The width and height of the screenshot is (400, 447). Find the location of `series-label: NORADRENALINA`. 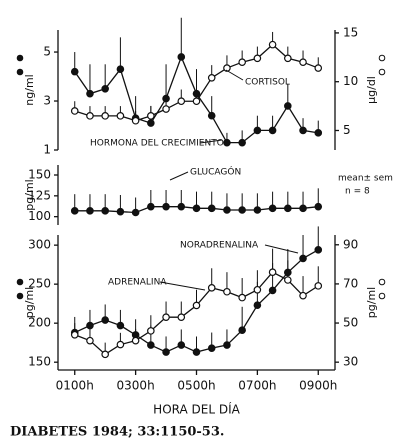

series-label: NORADRENALINA is located at coordinates (219, 246).